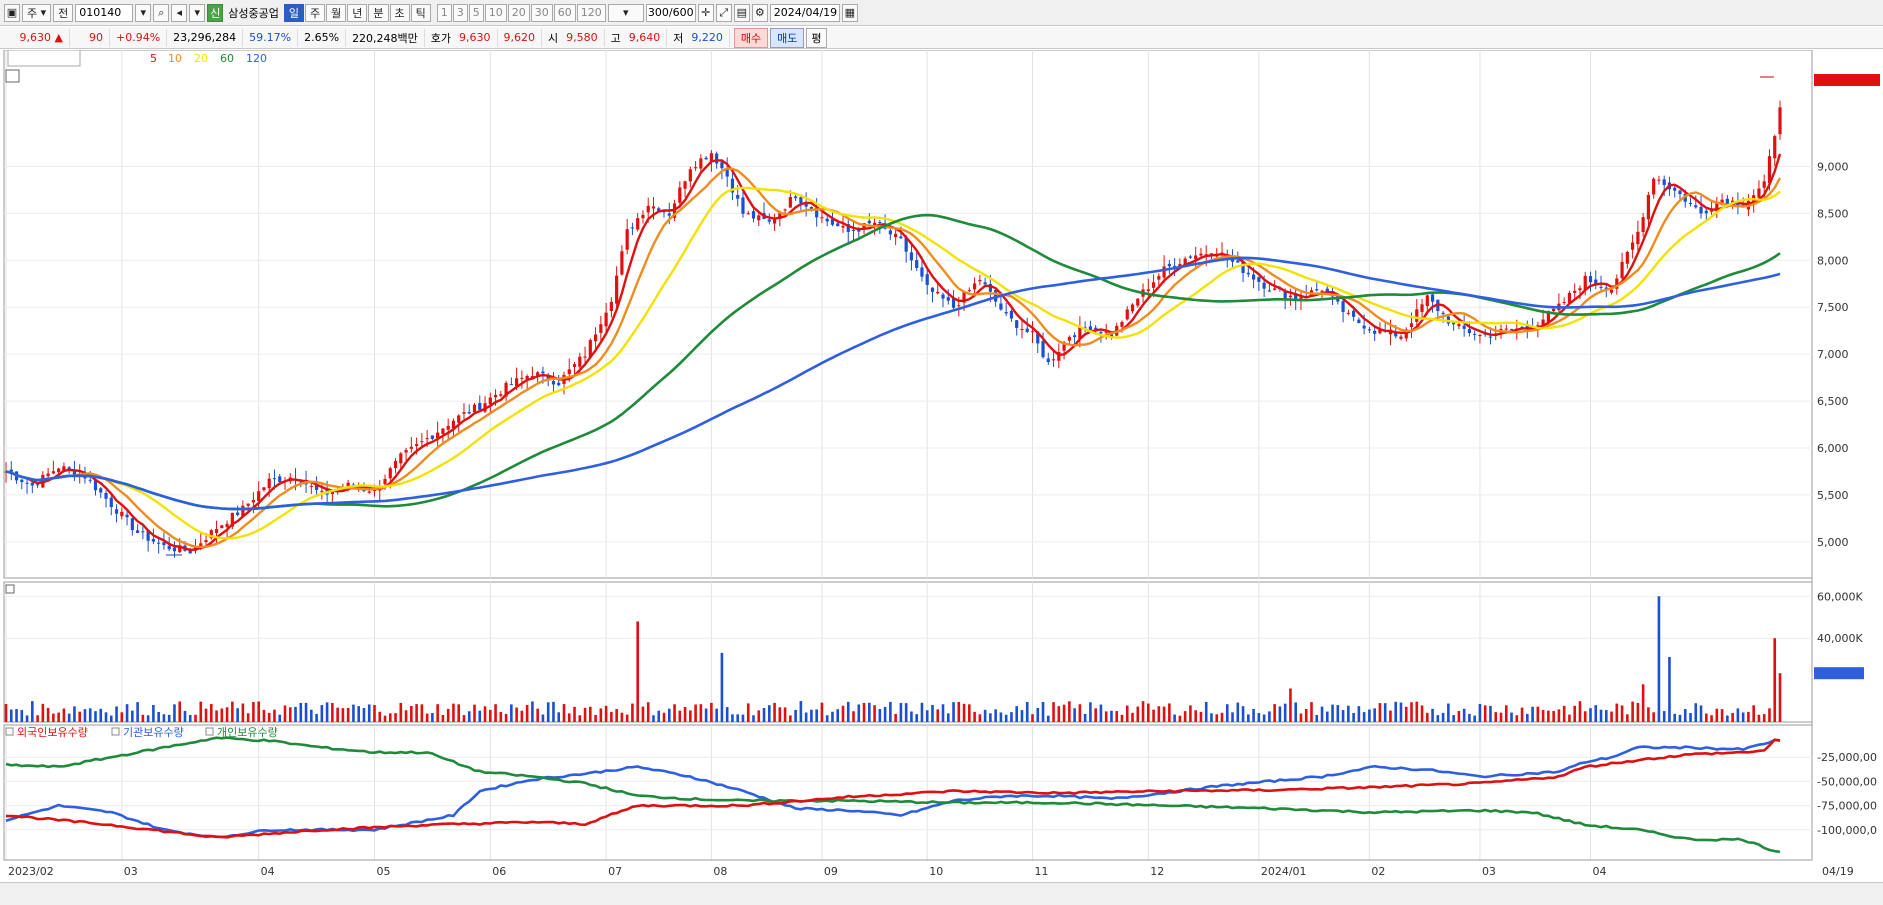 The height and width of the screenshot is (905, 1883). Describe the element at coordinates (460, 12) in the screenshot. I see `interval-button-3: 3` at that location.